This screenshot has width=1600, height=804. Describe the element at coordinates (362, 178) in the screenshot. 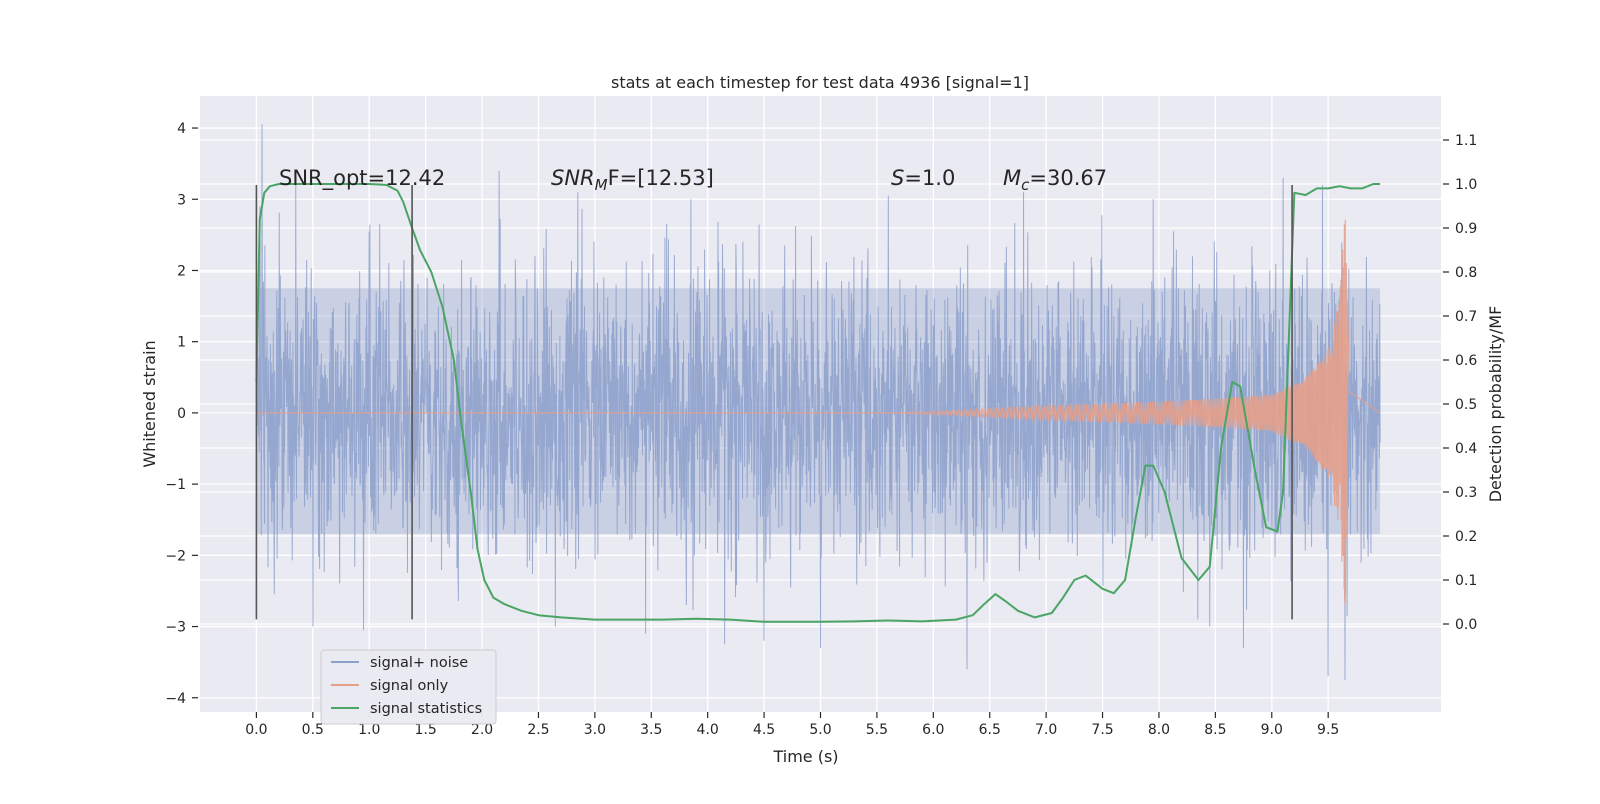

I see `annotation-snr-opt: SNR_opt=12.42` at that location.